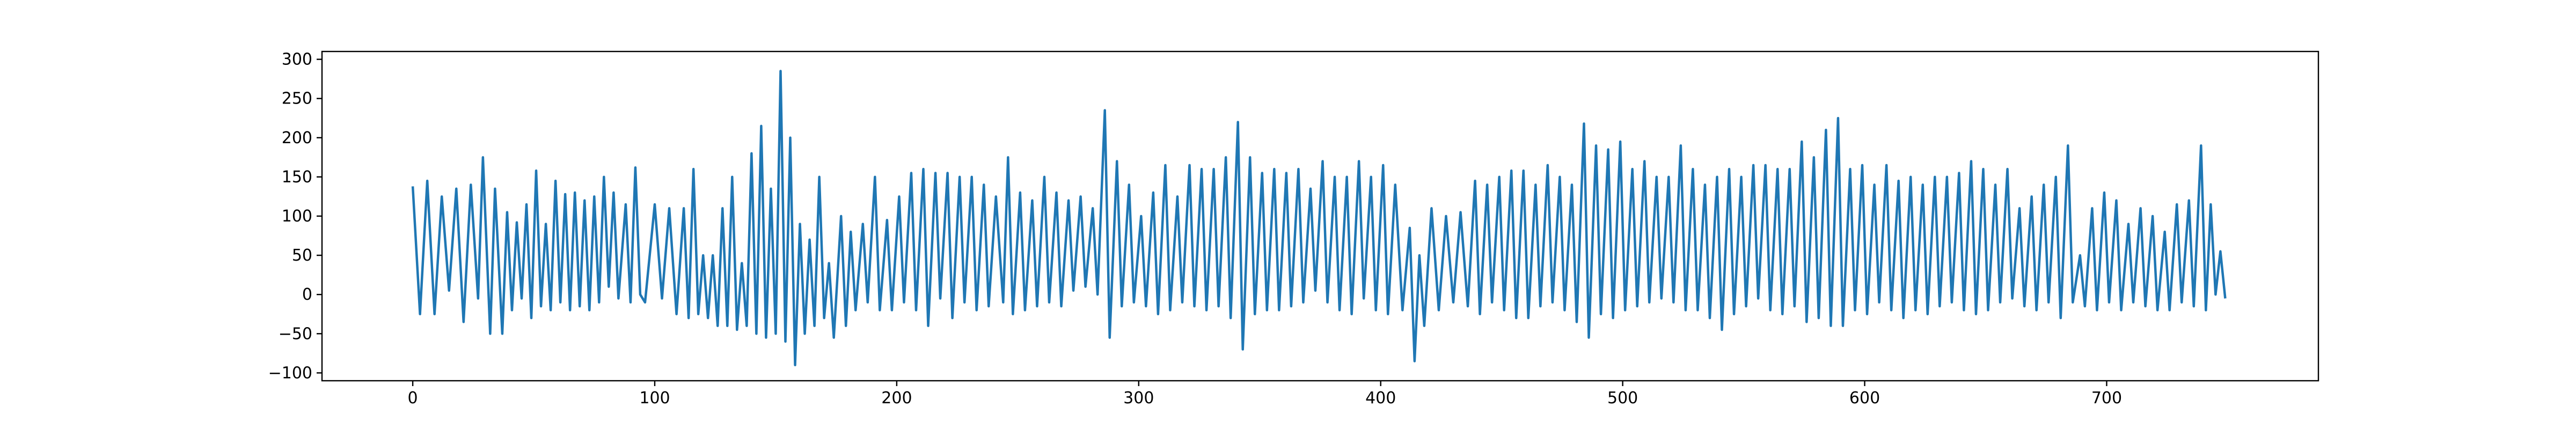 The width and height of the screenshot is (2576, 429). What do you see at coordinates (1864, 398) in the screenshot?
I see `x-tick-label: 600` at bounding box center [1864, 398].